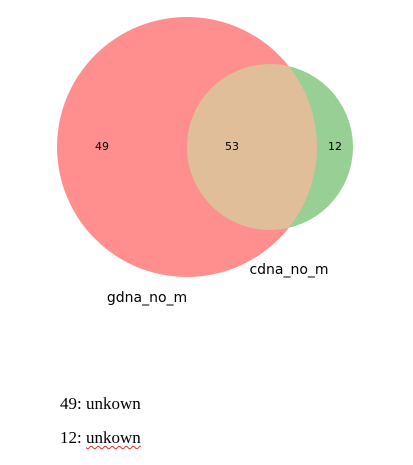 The image size is (413, 465). Describe the element at coordinates (68, 403) in the screenshot. I see `note-key: 49` at that location.